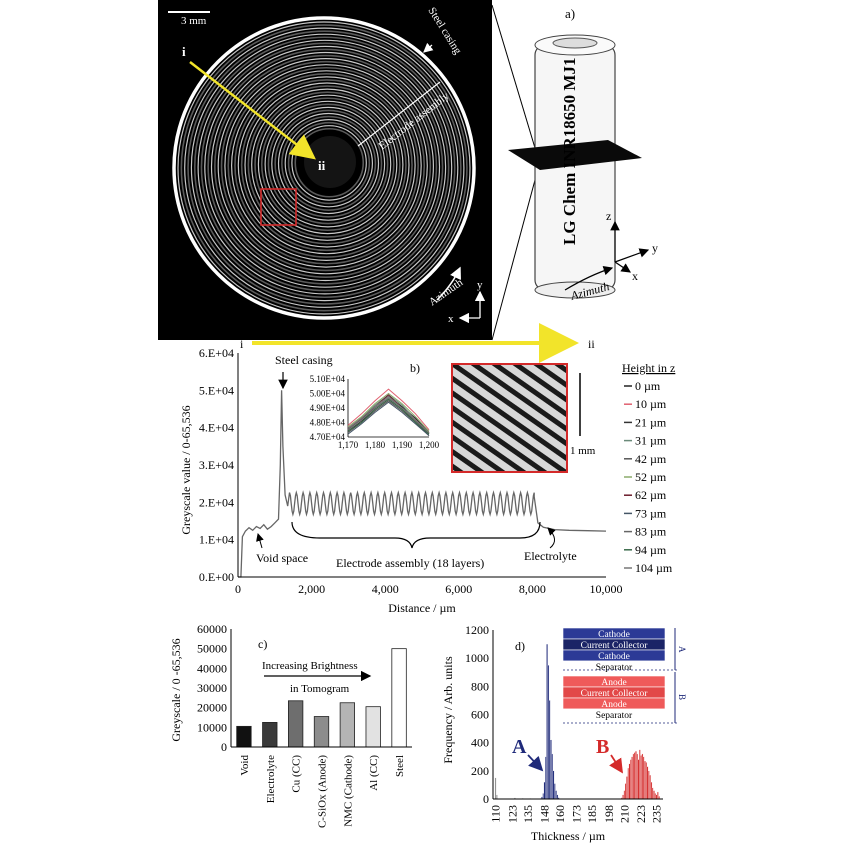 The width and height of the screenshot is (850, 850). Describe the element at coordinates (410, 563) in the screenshot. I see `annotation-electrode-assembly: Electrode assembly (18 layers)` at that location.